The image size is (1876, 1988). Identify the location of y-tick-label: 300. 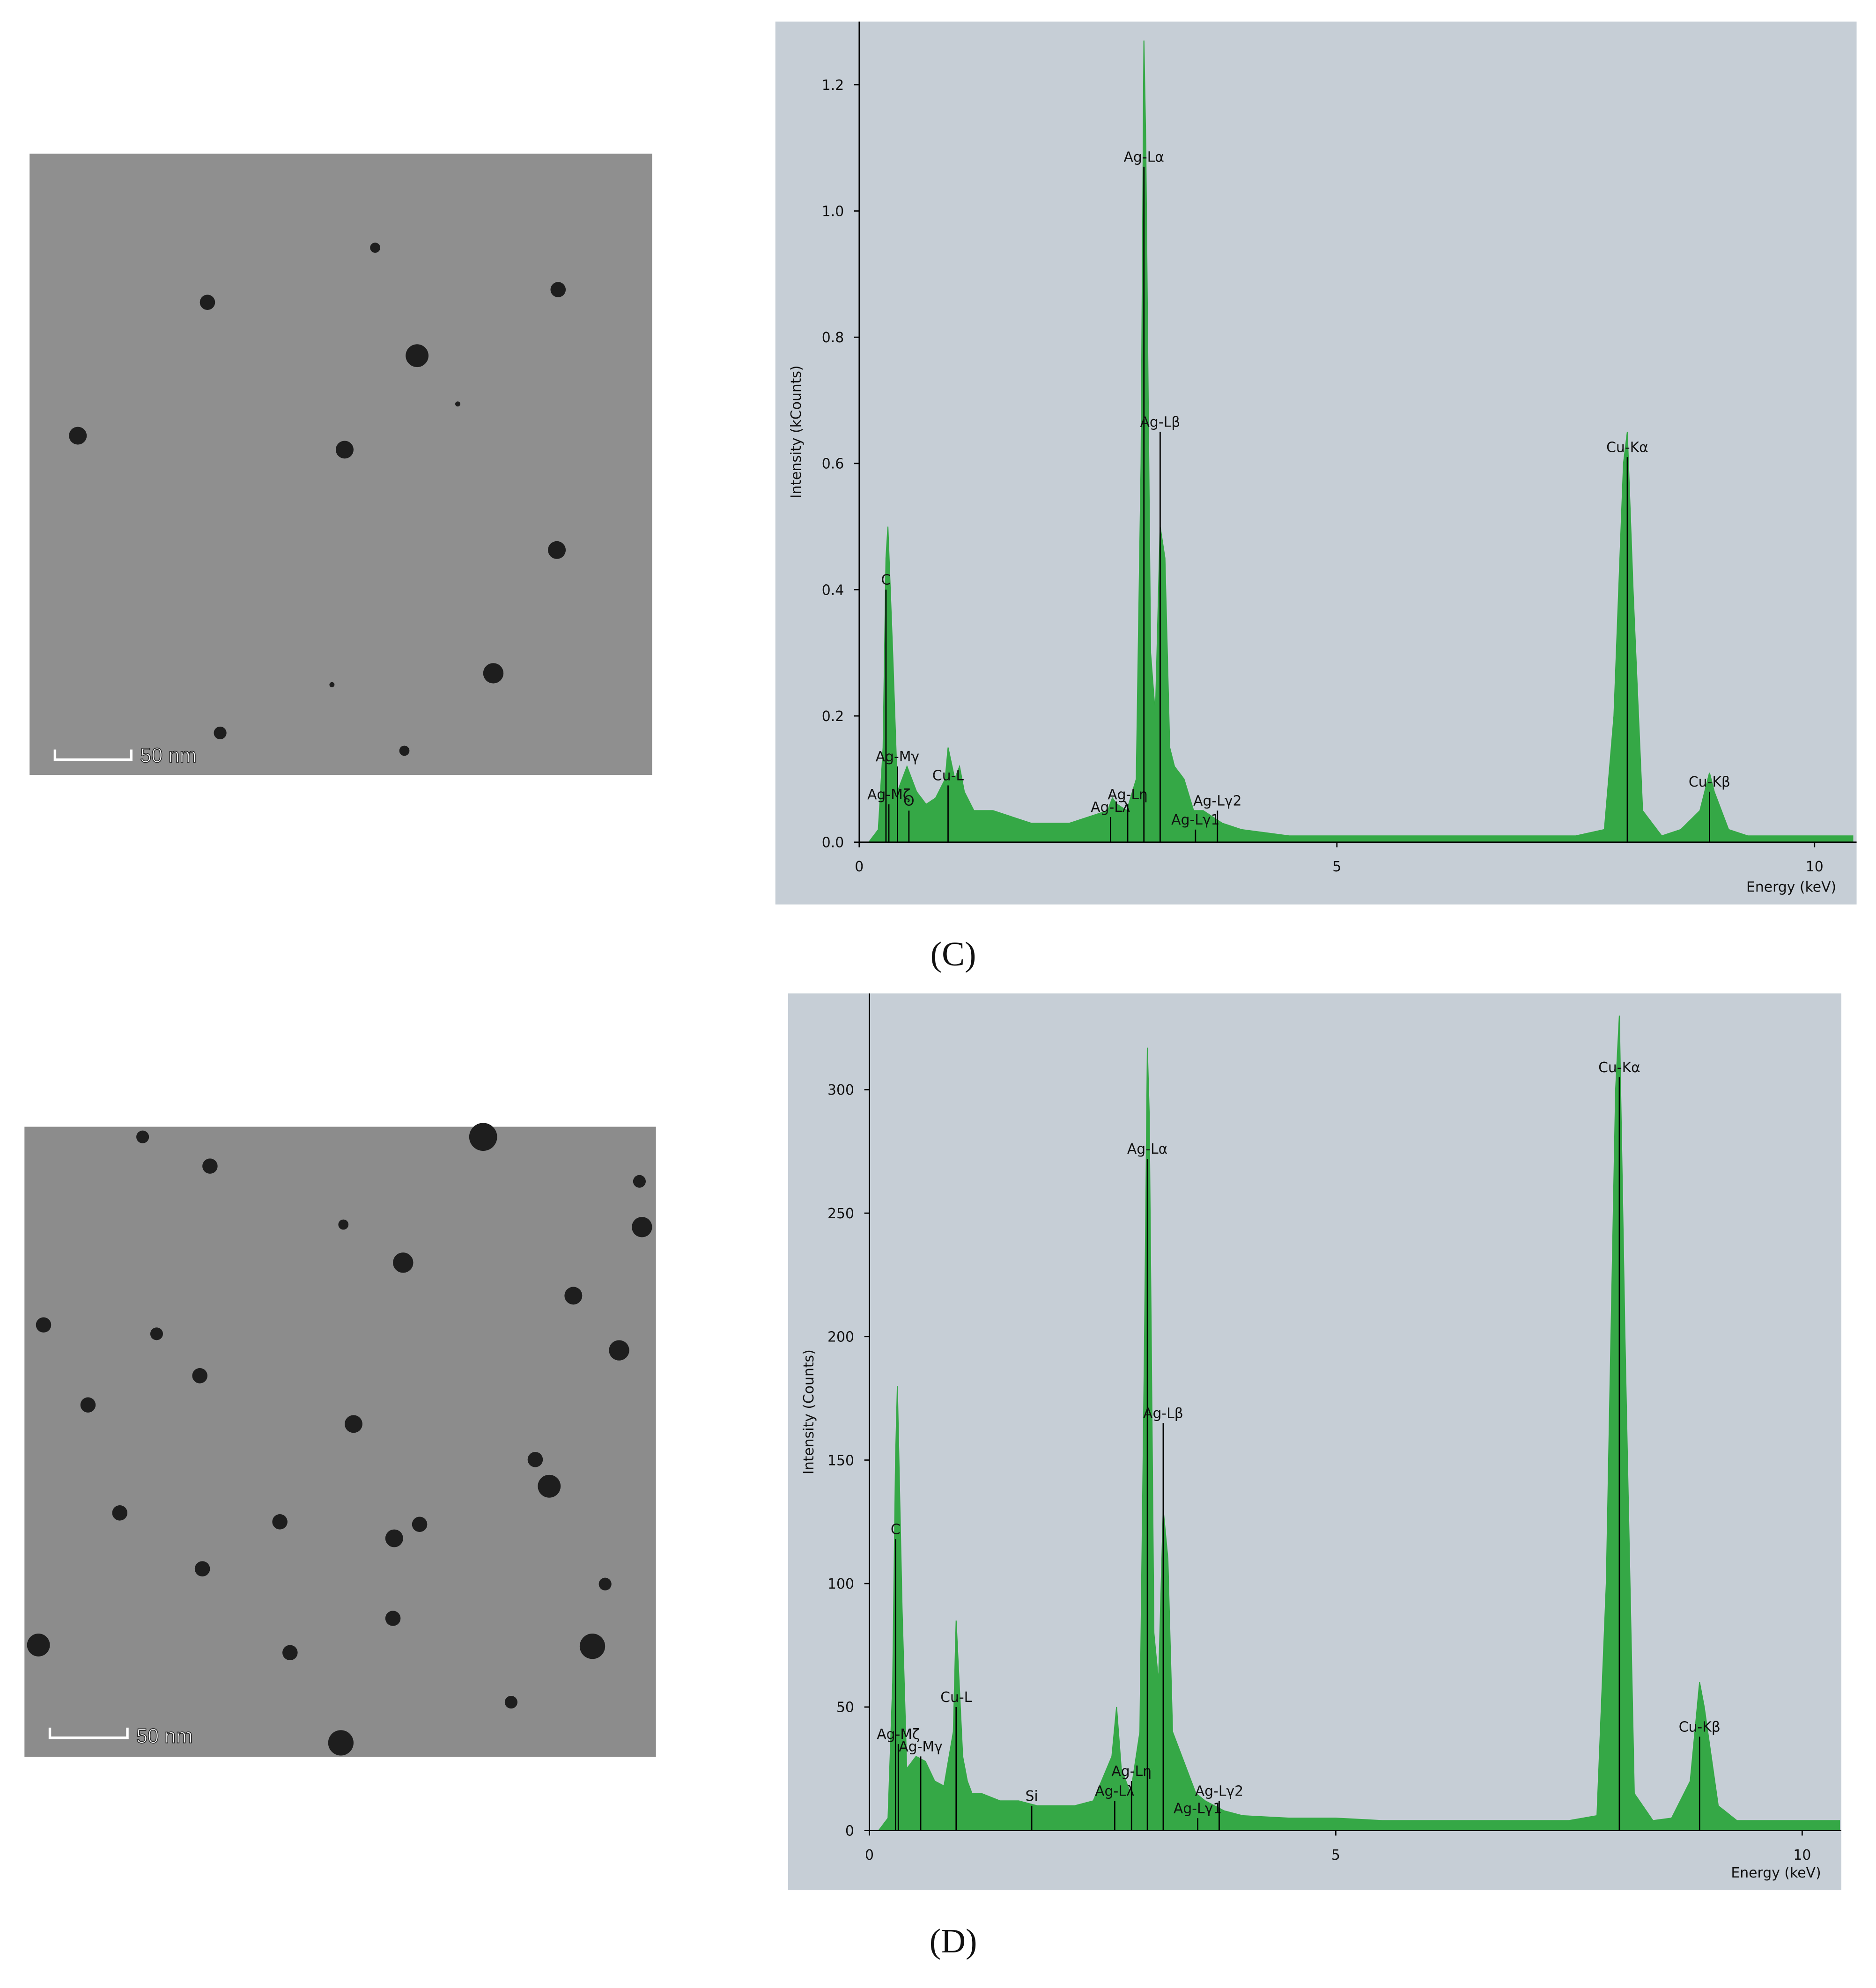
(840, 1090).